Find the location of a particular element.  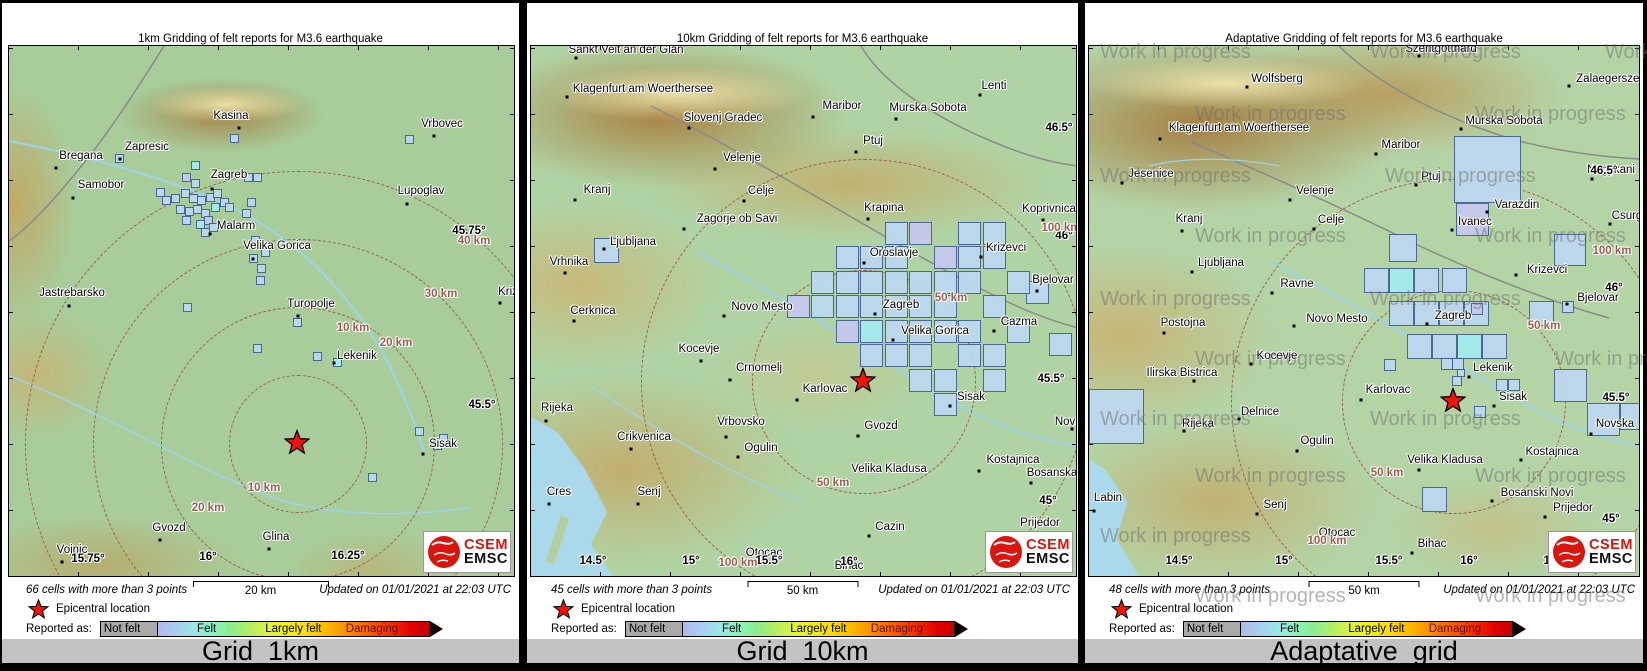

logo-emsc: EMSC is located at coordinates (486, 559).